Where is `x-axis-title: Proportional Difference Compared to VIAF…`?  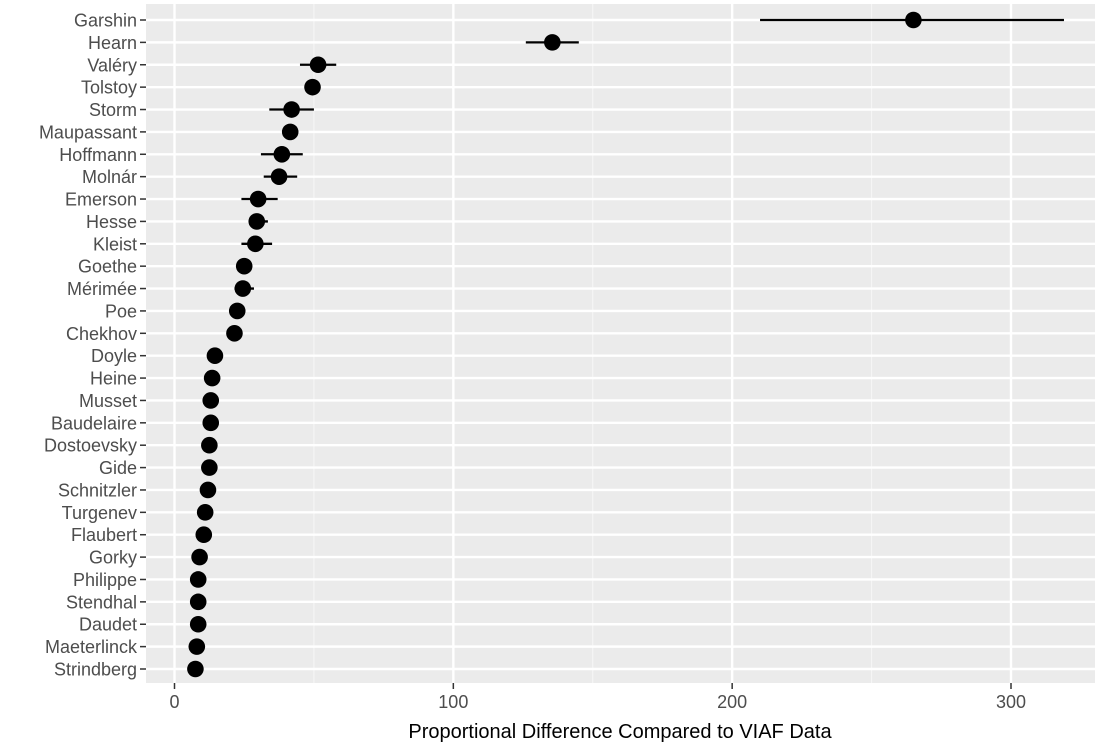
x-axis-title: Proportional Difference Compared to VIAF… is located at coordinates (620, 732).